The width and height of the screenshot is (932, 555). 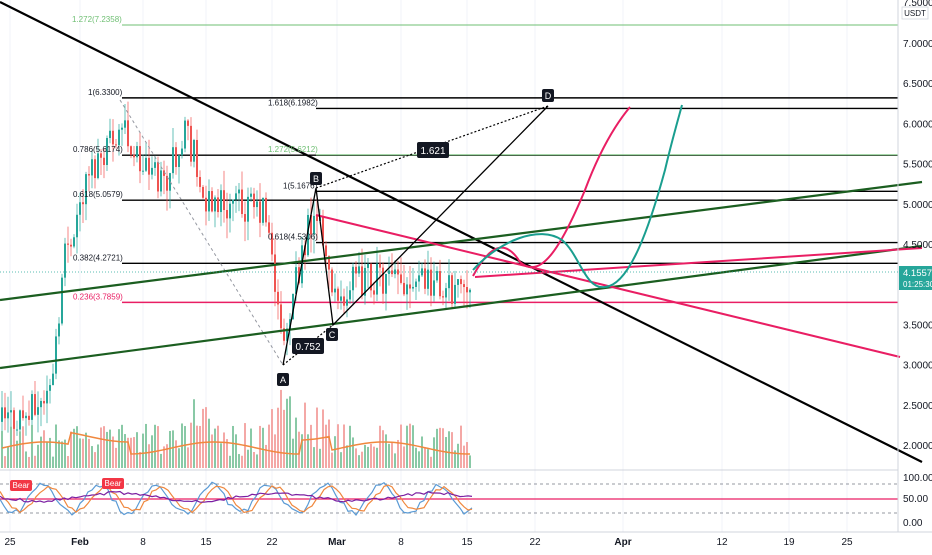 What do you see at coordinates (201, 232) in the screenshot?
I see `dashed-retrace-line` at bounding box center [201, 232].